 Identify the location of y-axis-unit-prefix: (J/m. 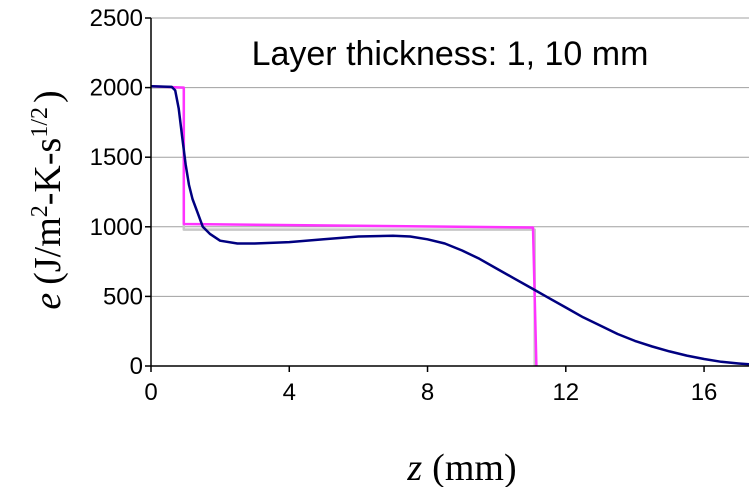
(48, 251).